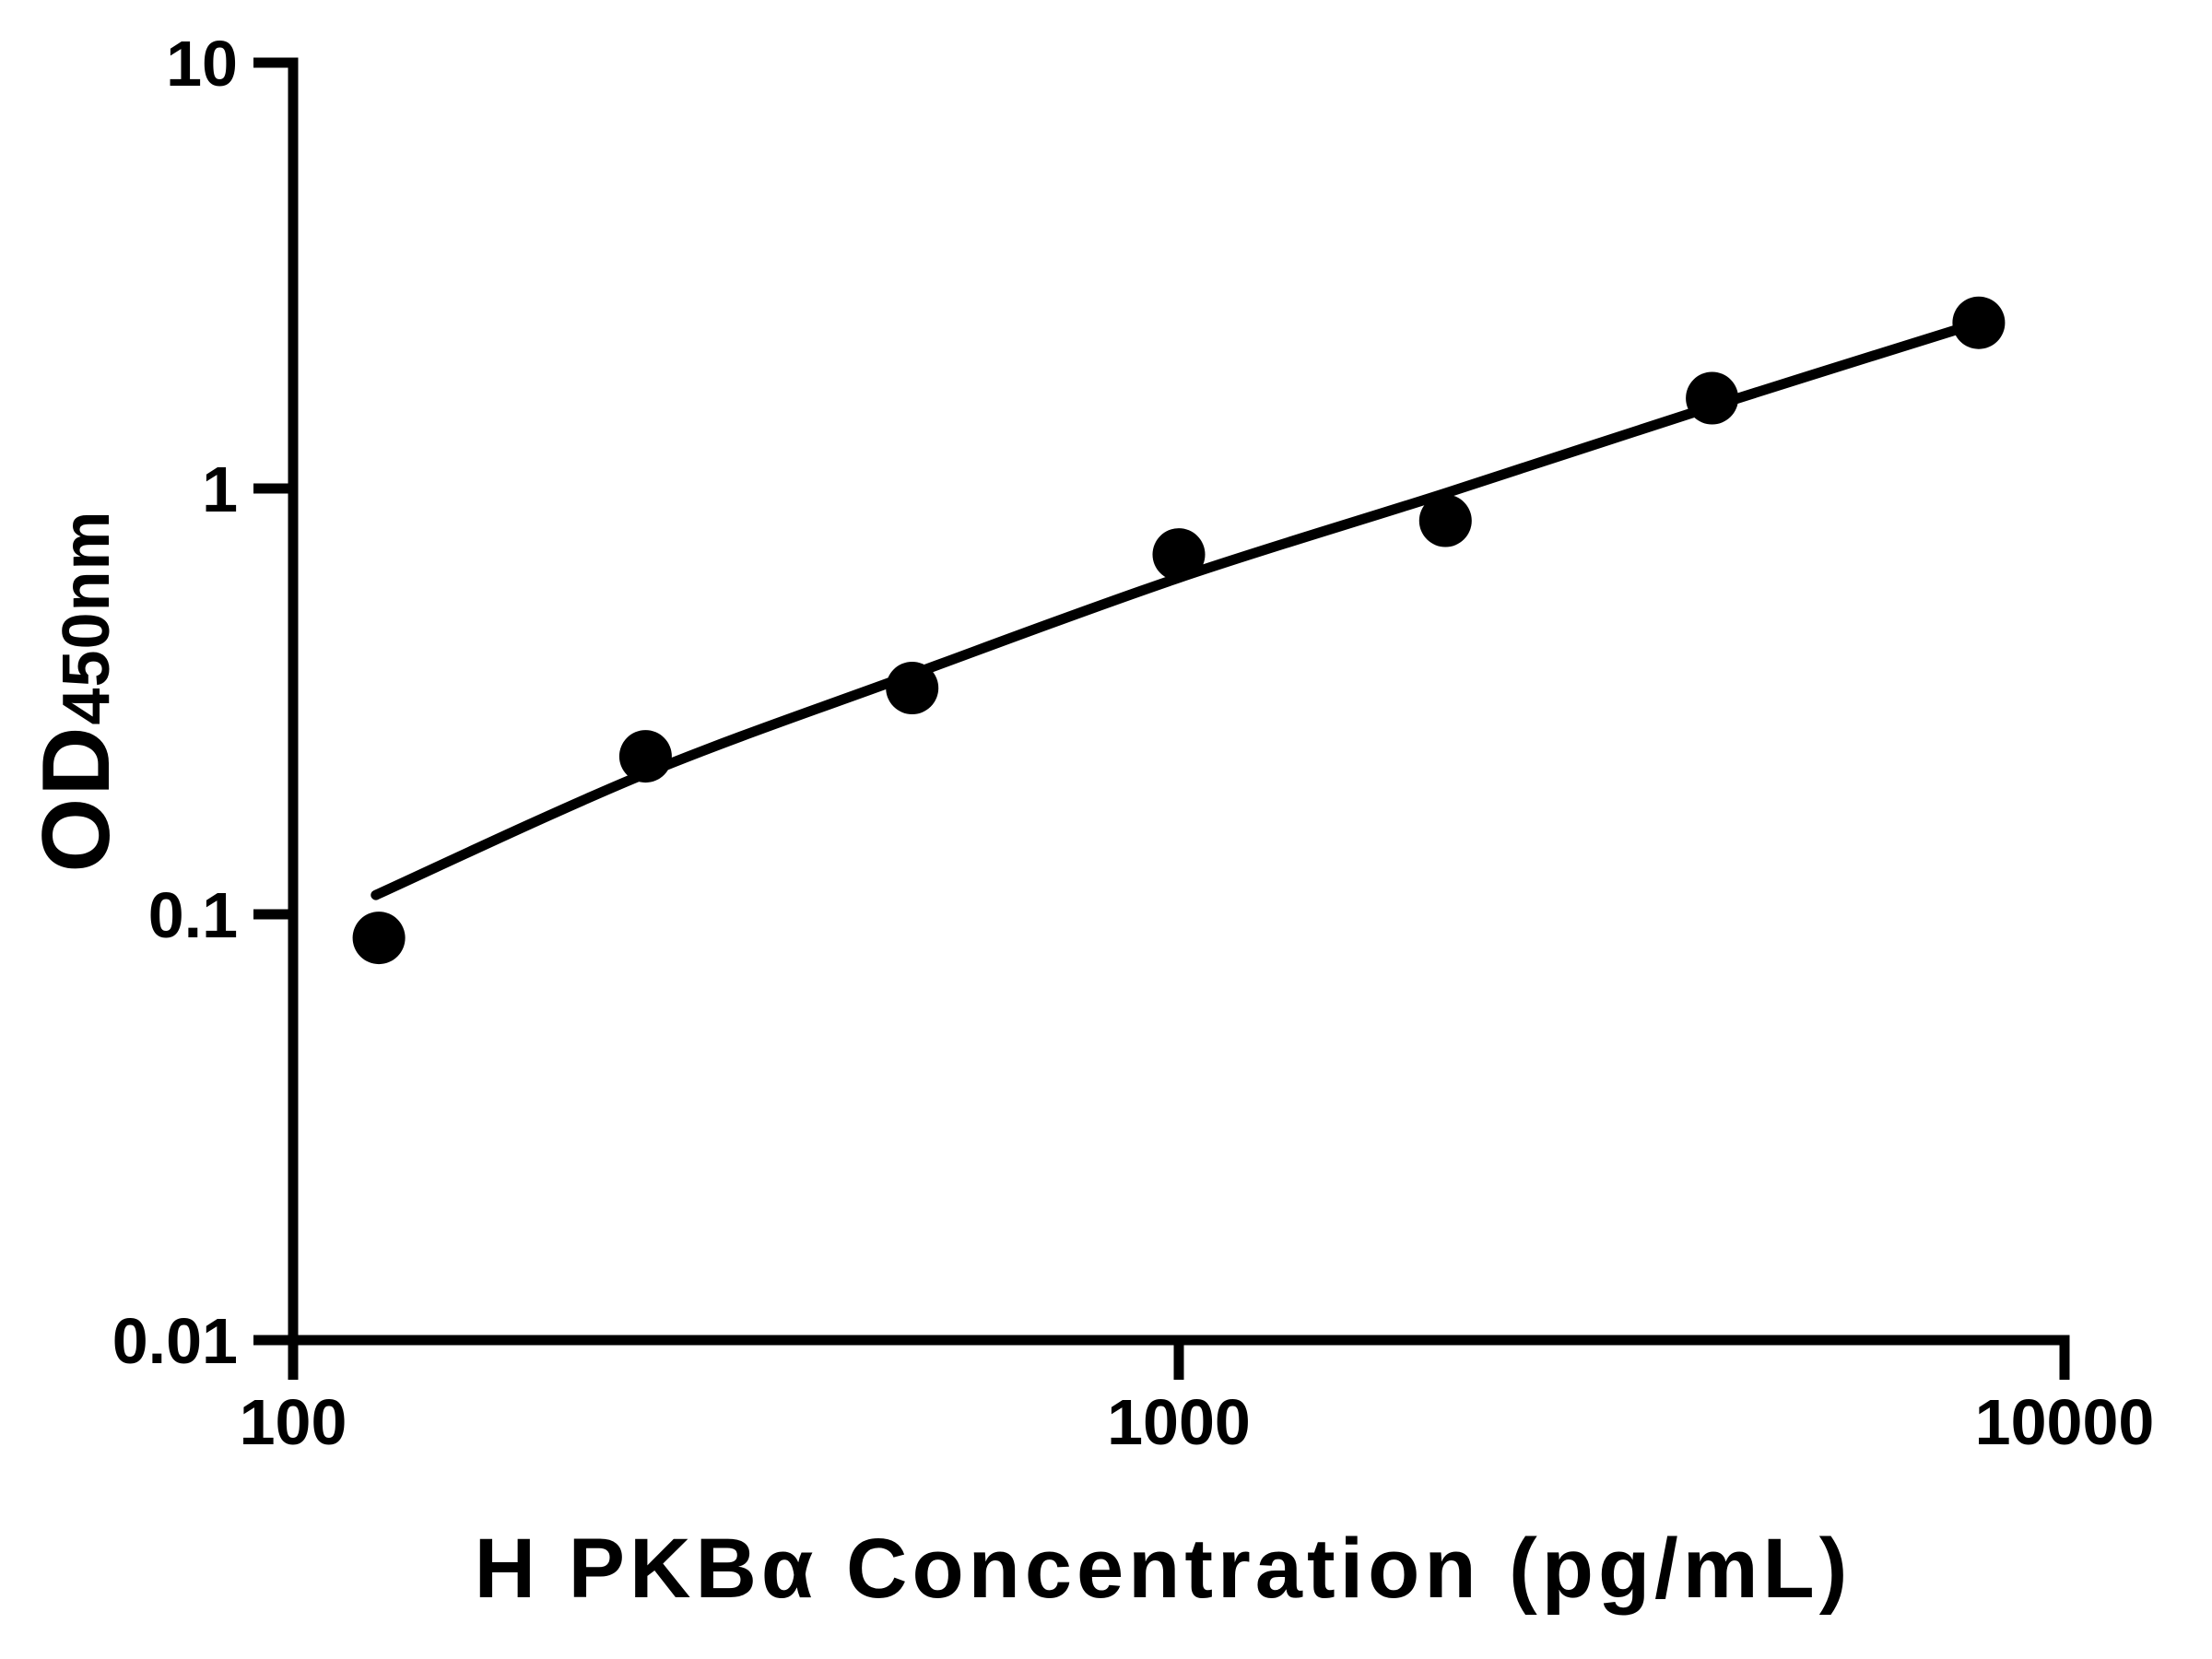 This screenshot has width=2212, height=1659. I want to click on y-axis-title-main: OD, so click(76, 799).